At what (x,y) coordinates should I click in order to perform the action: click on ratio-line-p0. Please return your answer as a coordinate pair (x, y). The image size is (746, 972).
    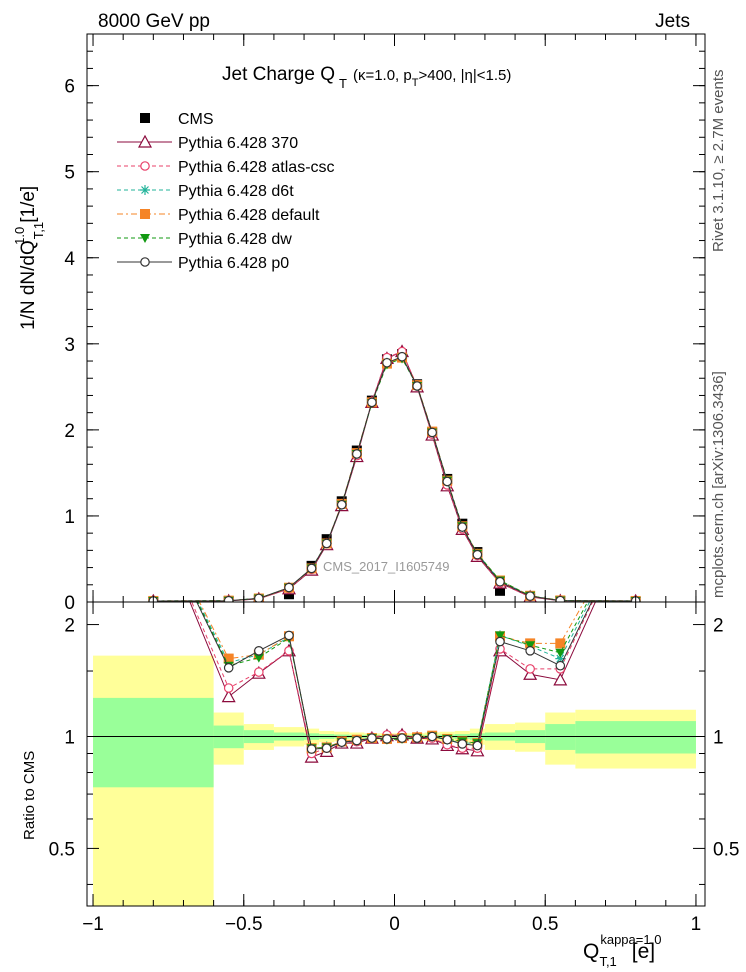
    Looking at the image, I should click on (394, 676).